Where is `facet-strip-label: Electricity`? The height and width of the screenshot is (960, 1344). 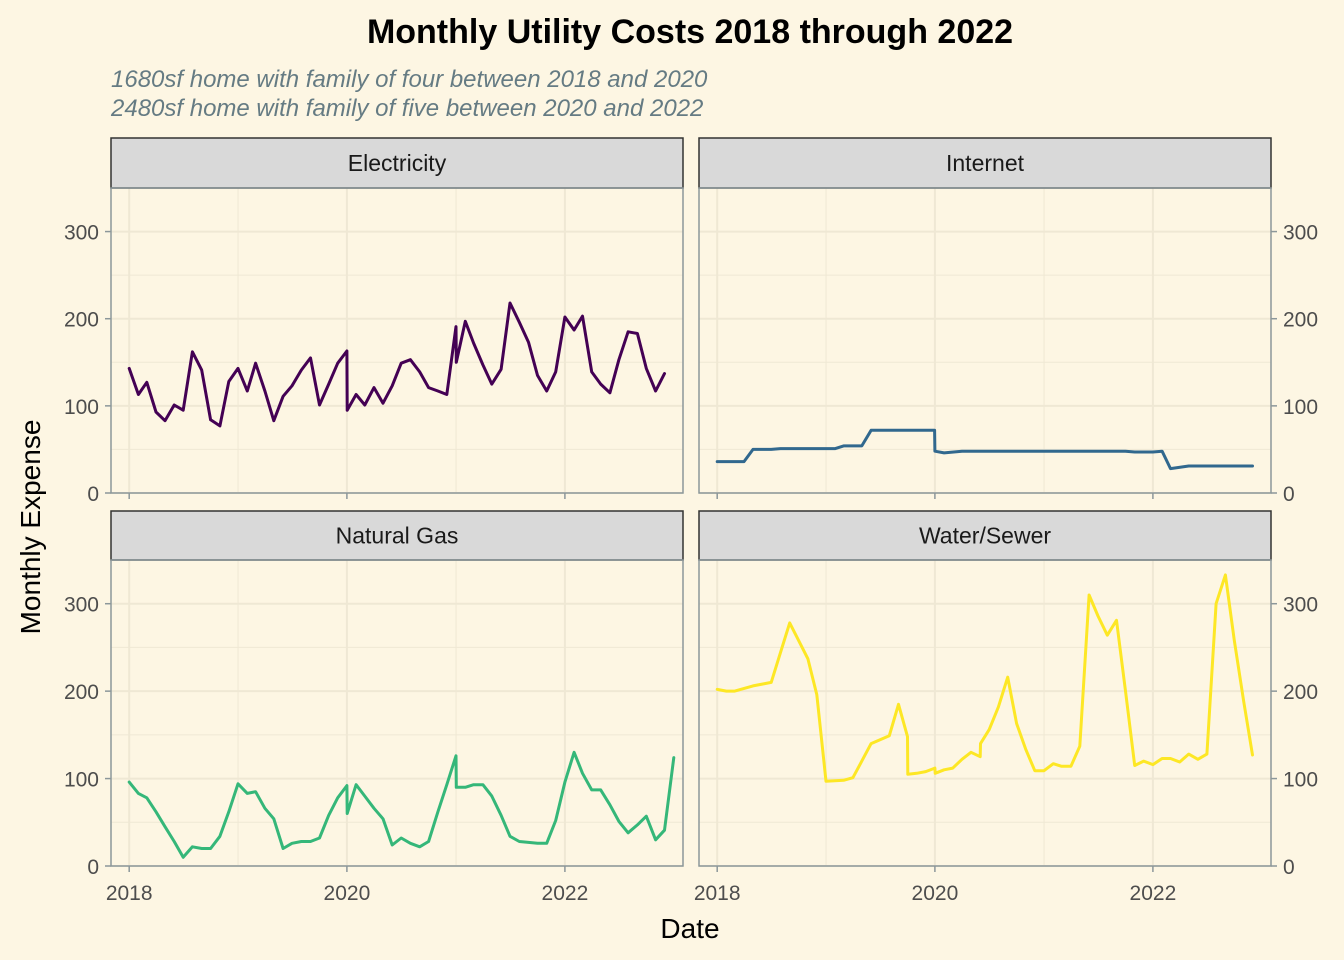
facet-strip-label: Electricity is located at coordinates (397, 163).